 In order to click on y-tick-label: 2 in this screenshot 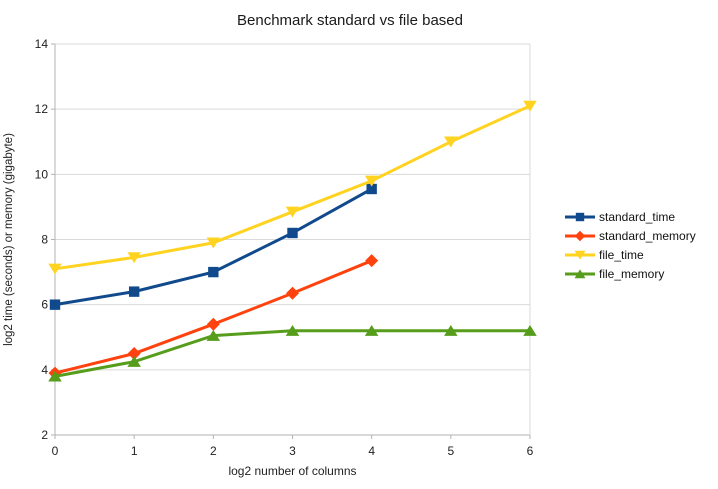, I will do `click(44, 435)`.